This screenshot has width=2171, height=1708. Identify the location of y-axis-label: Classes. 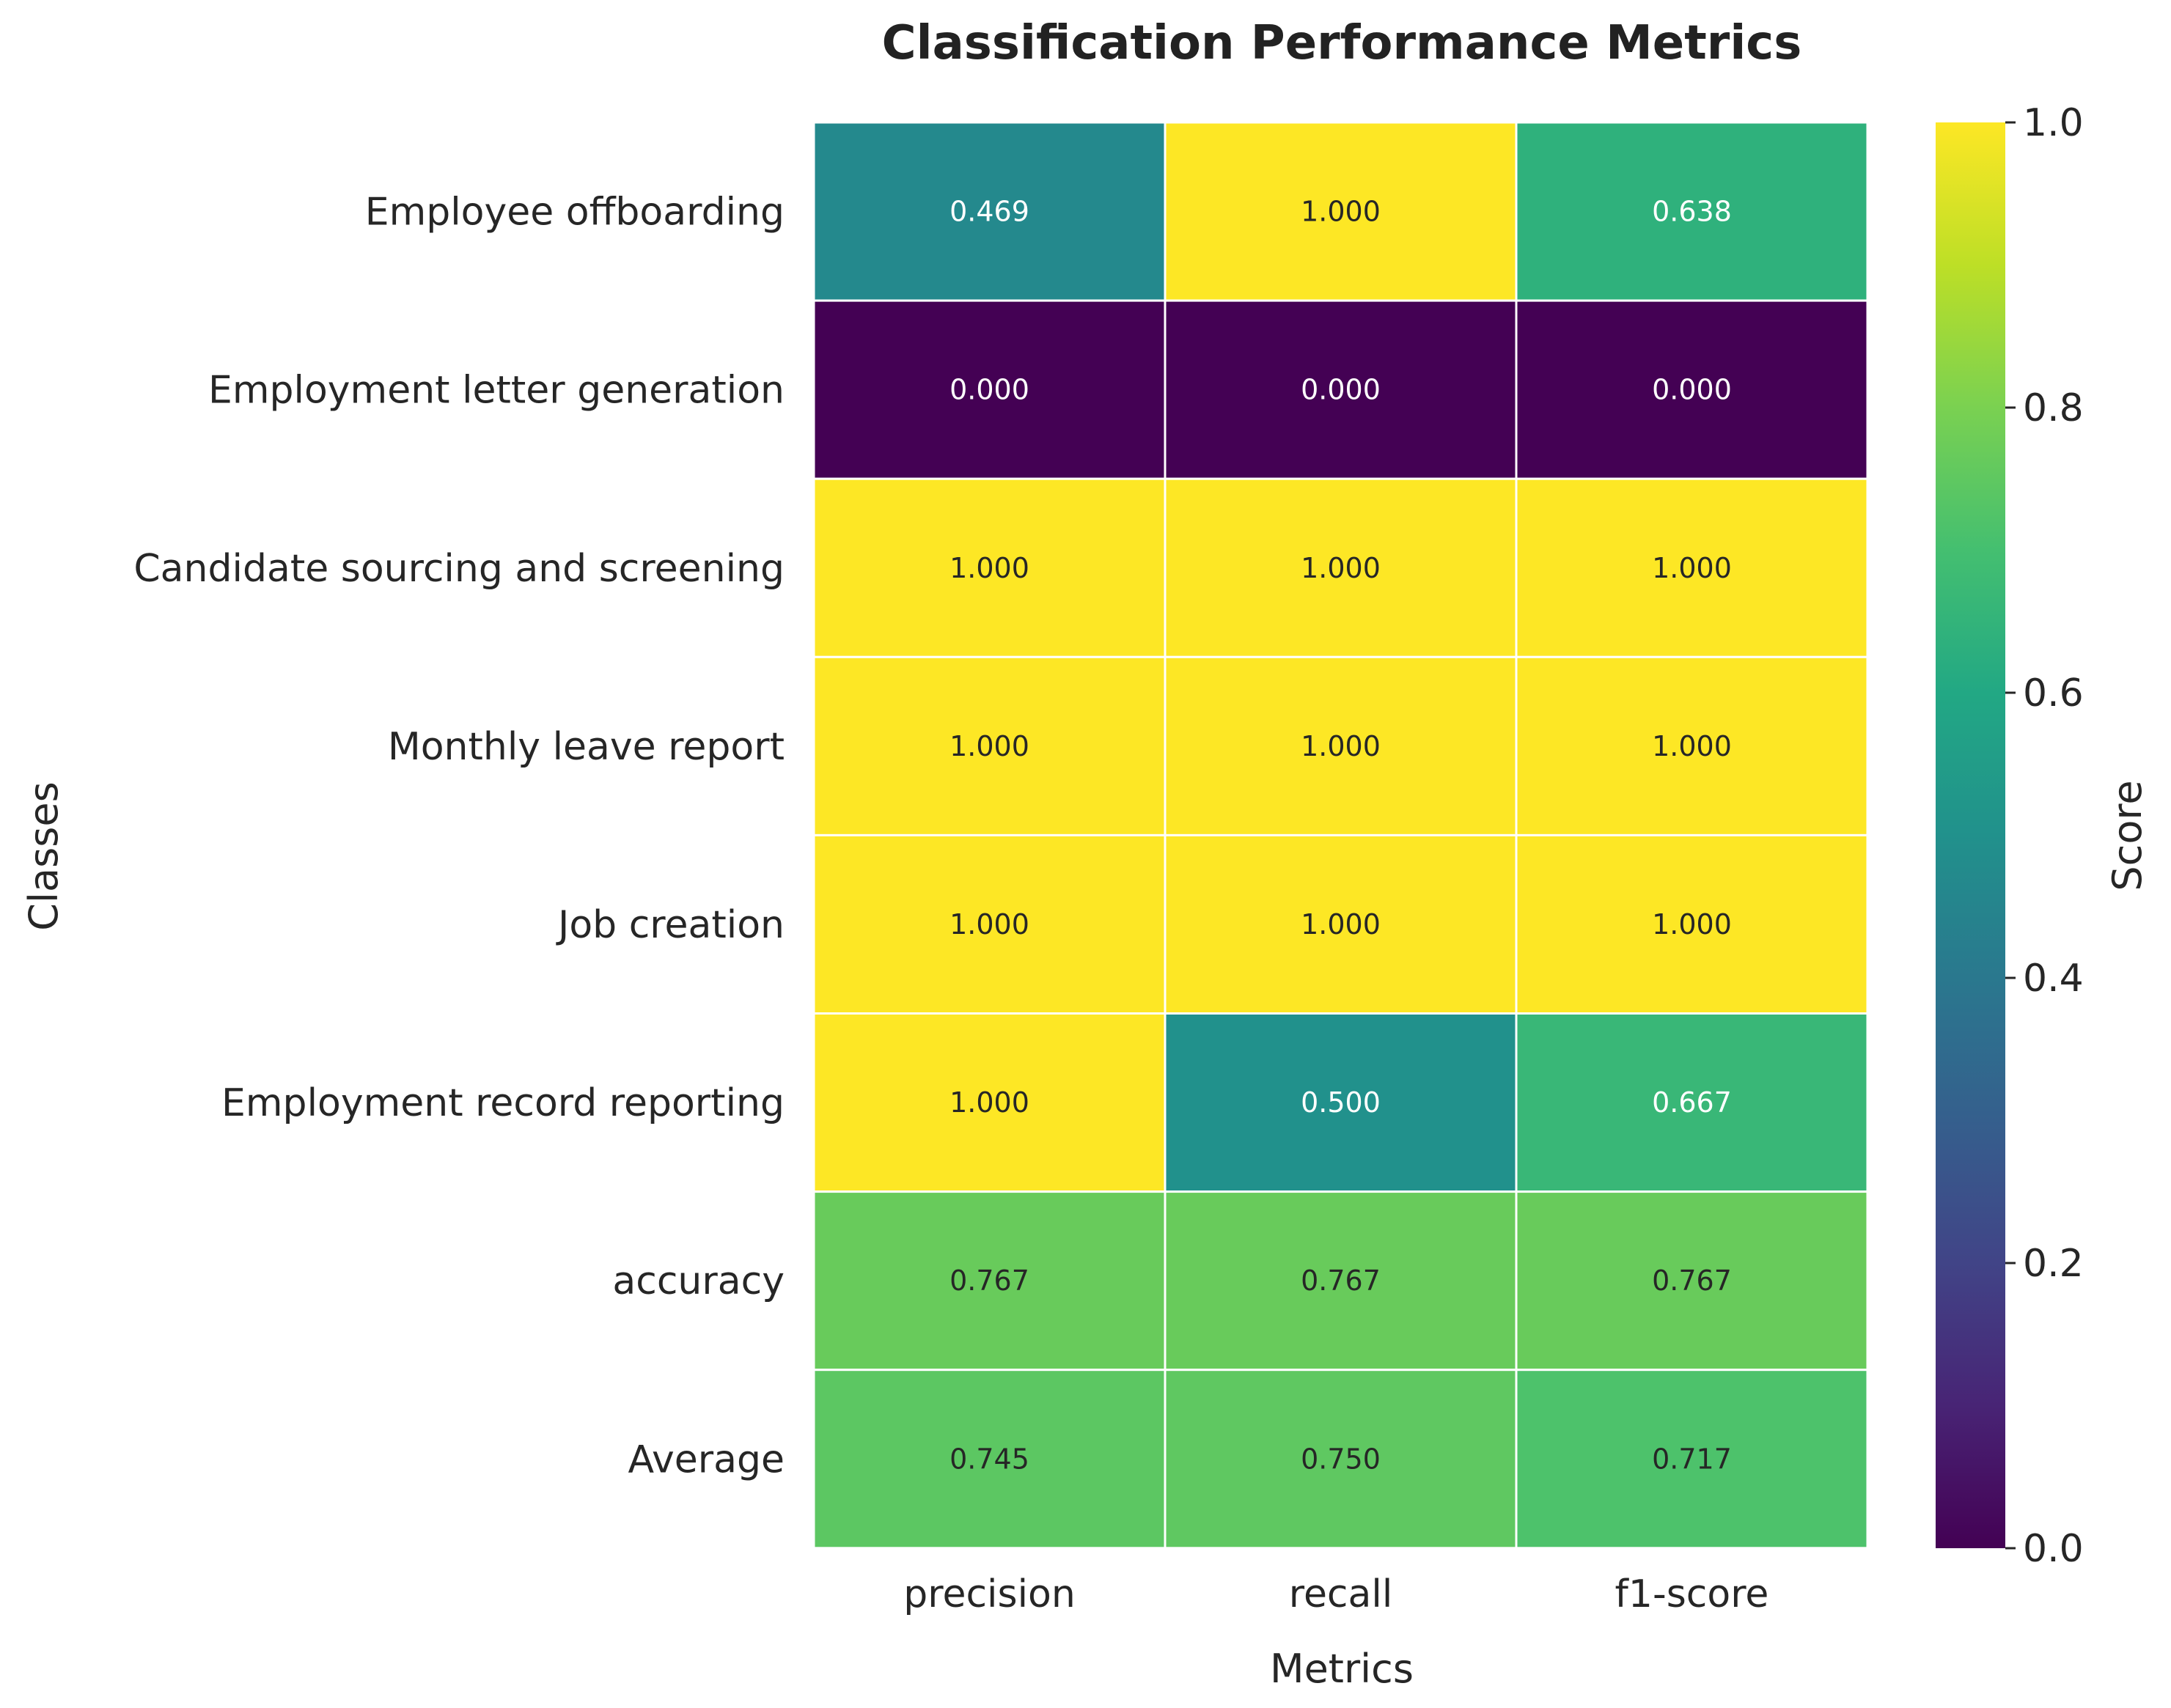
(44, 855).